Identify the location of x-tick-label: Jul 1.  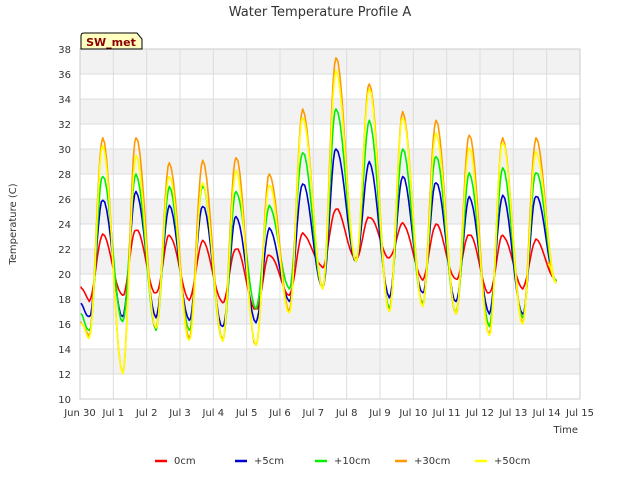
(113, 413).